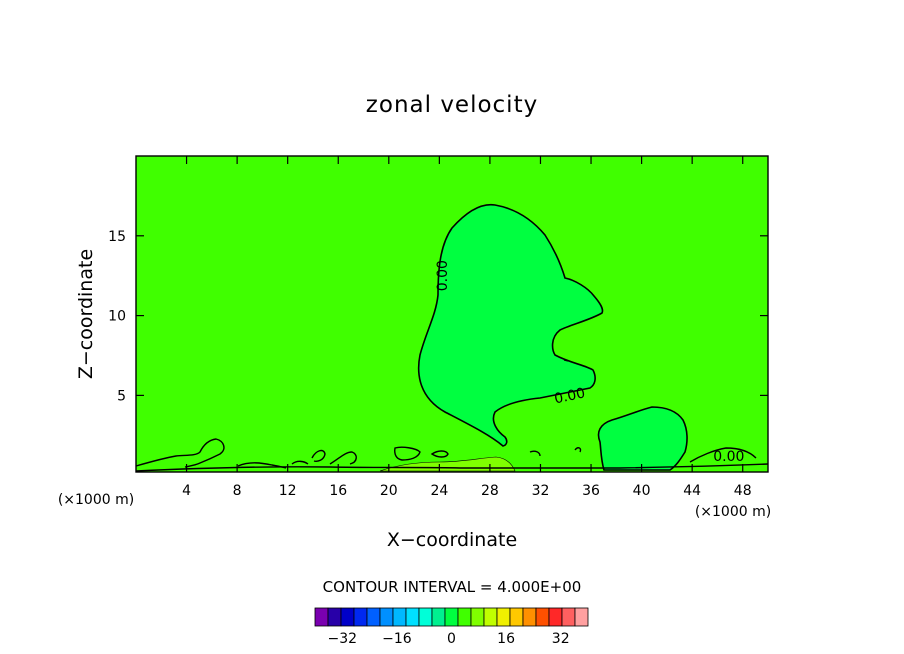 Image resolution: width=904 pixels, height=654 pixels. I want to click on x-units-right: (×1000 m), so click(733, 512).